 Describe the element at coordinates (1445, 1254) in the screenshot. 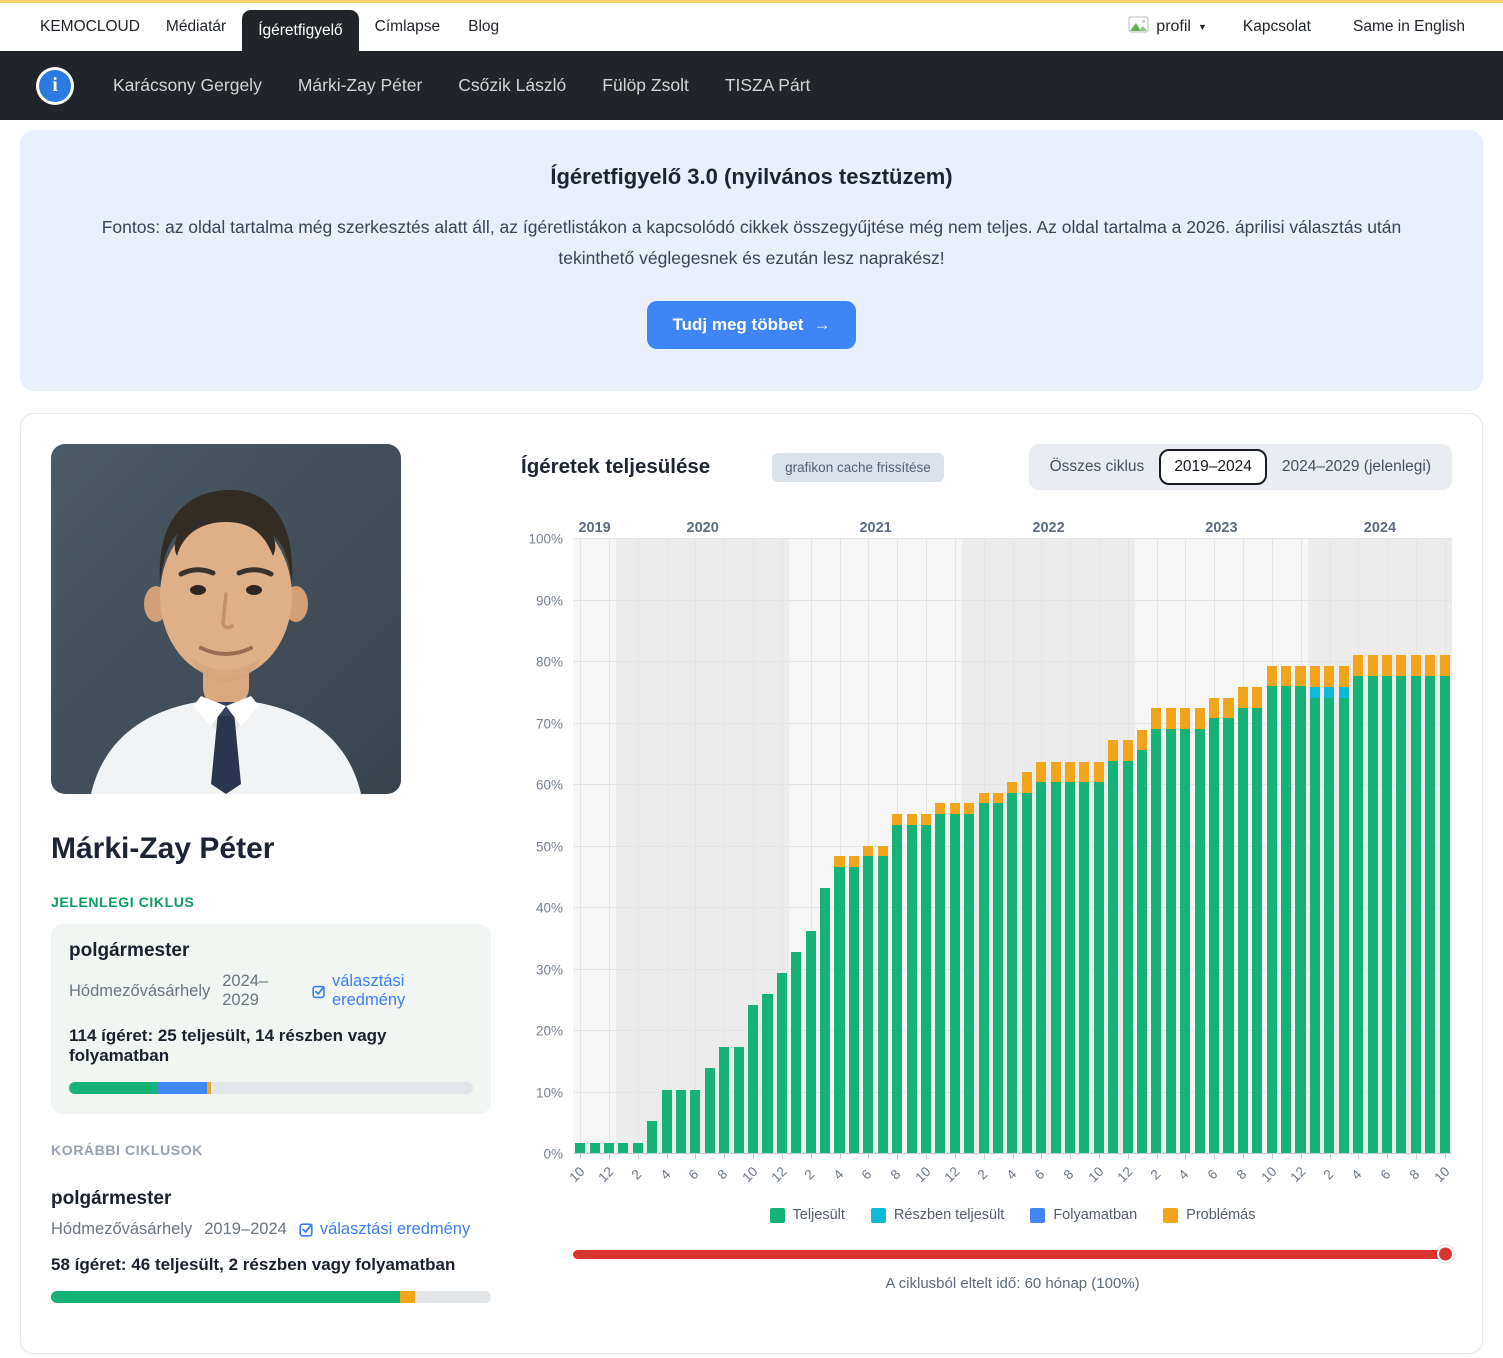

I see `time-slider-handle` at that location.